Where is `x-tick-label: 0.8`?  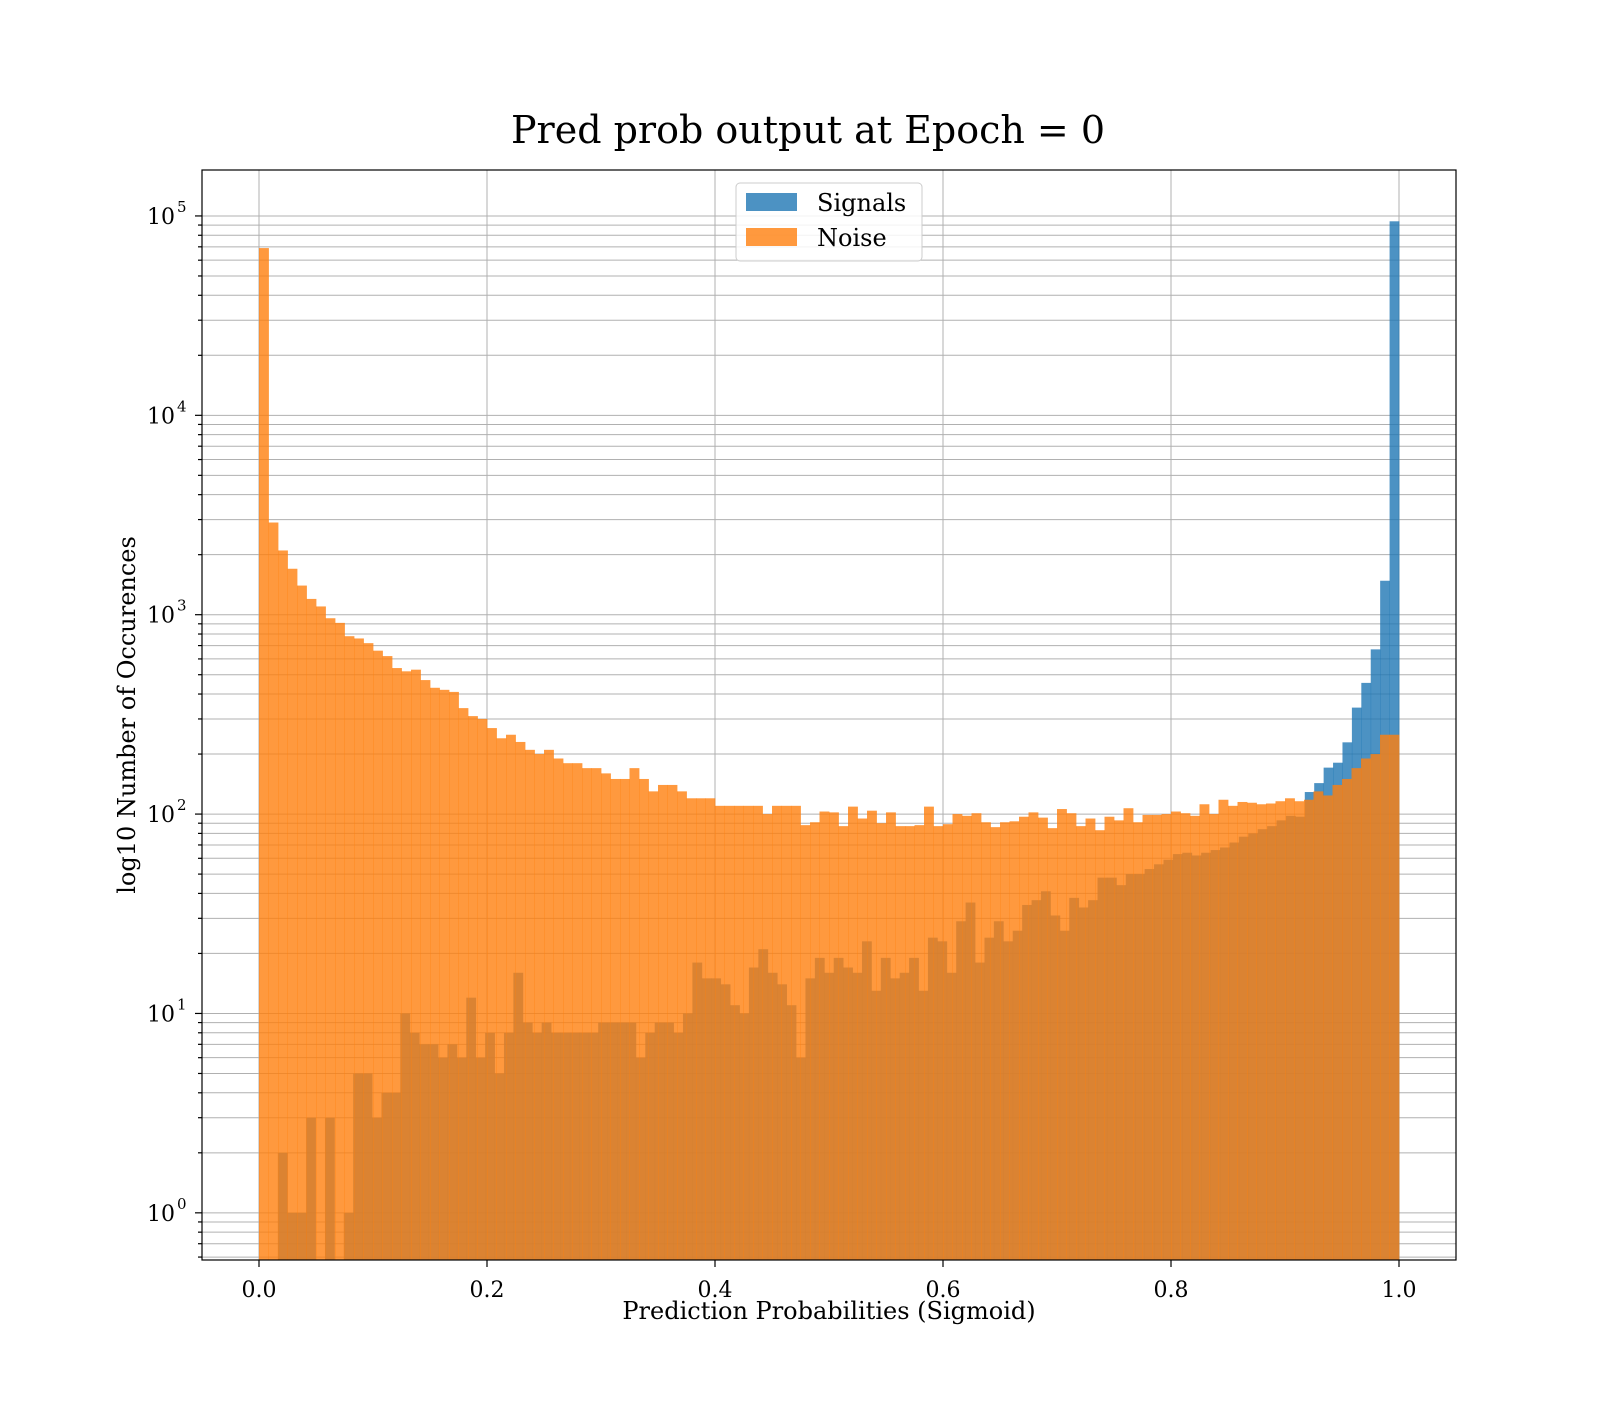 x-tick-label: 0.8 is located at coordinates (1171, 1290).